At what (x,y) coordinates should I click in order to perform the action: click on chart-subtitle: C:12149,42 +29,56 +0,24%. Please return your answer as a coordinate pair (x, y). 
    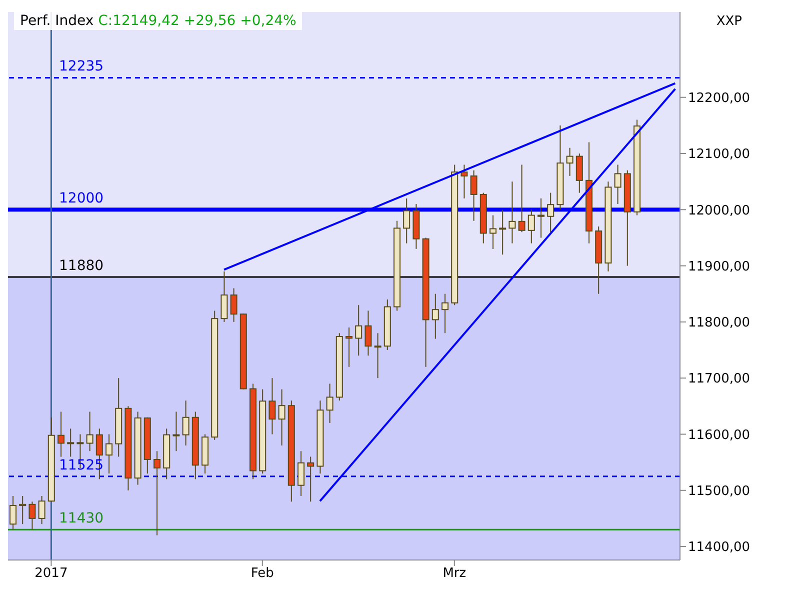
    Looking at the image, I should click on (197, 21).